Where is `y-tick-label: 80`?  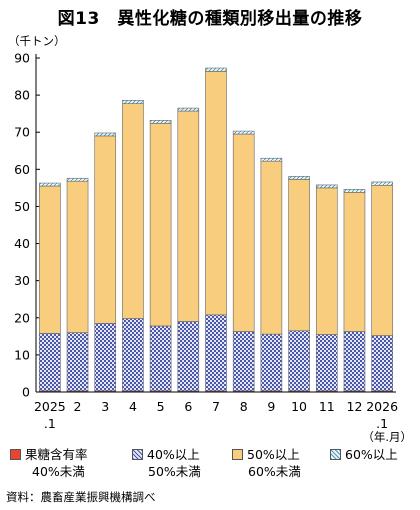 y-tick-label: 80 is located at coordinates (22, 95).